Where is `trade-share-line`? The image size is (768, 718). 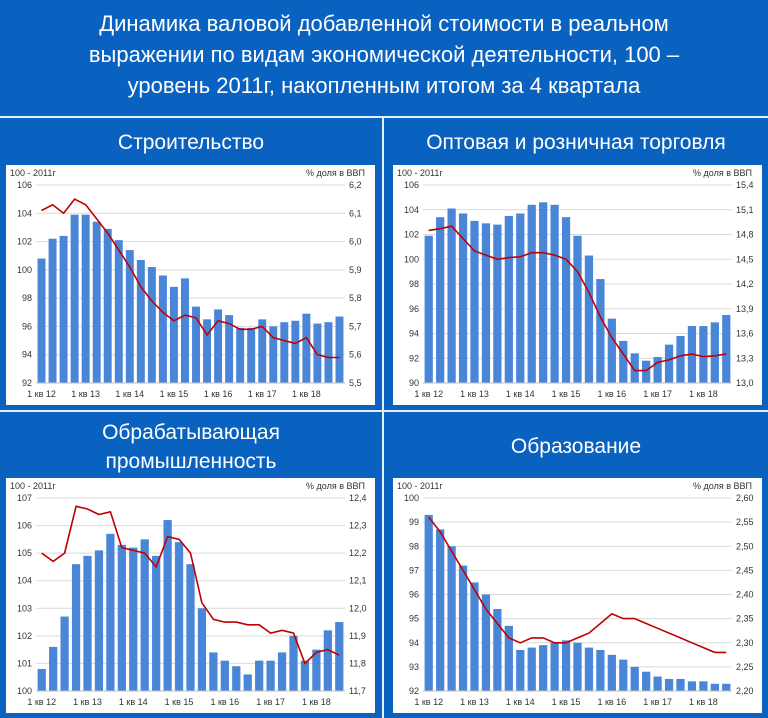
trade-share-line is located at coordinates (577, 298).